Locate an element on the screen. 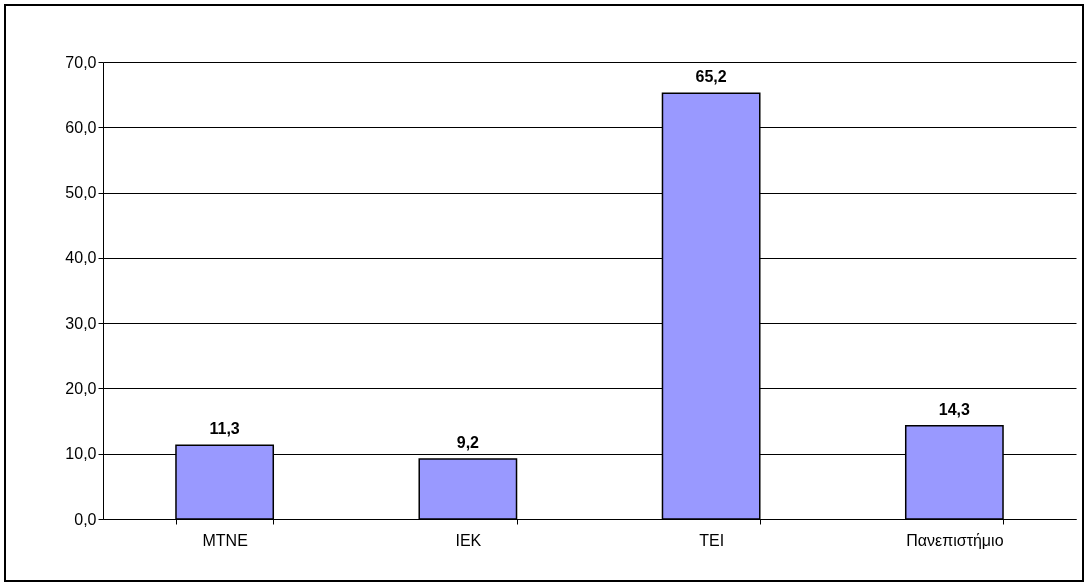 Image resolution: width=1087 pixels, height=587 pixels. data-label: 14,3 is located at coordinates (954, 409).